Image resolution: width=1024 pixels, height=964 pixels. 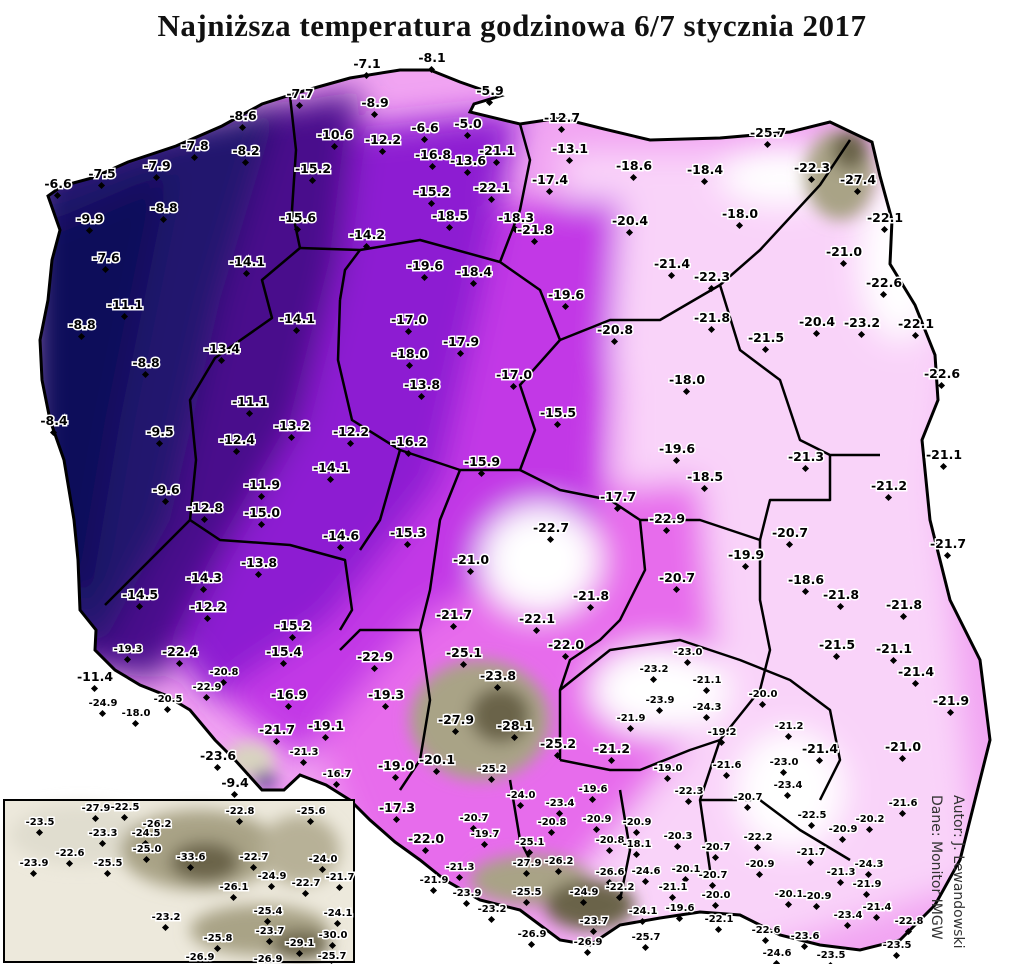 I want to click on inset-map, so click(x=179, y=881).